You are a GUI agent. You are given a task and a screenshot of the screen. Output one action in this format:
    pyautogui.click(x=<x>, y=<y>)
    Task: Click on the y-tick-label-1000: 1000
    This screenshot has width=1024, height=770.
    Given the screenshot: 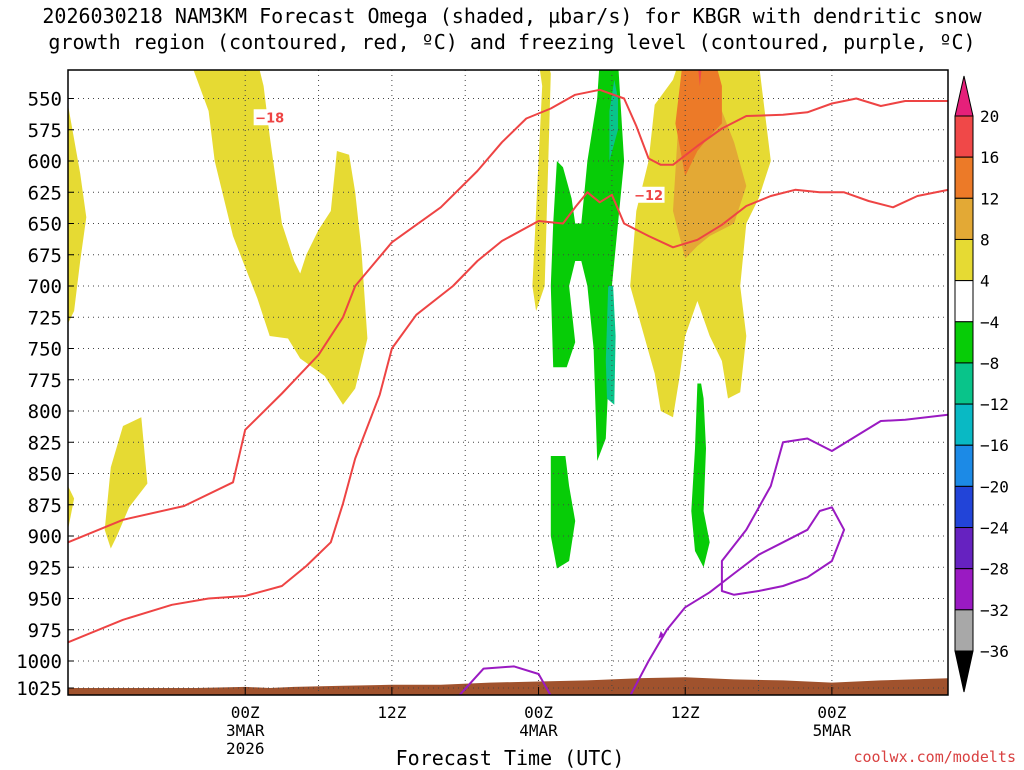 What is the action you would take?
    pyautogui.click(x=39, y=662)
    